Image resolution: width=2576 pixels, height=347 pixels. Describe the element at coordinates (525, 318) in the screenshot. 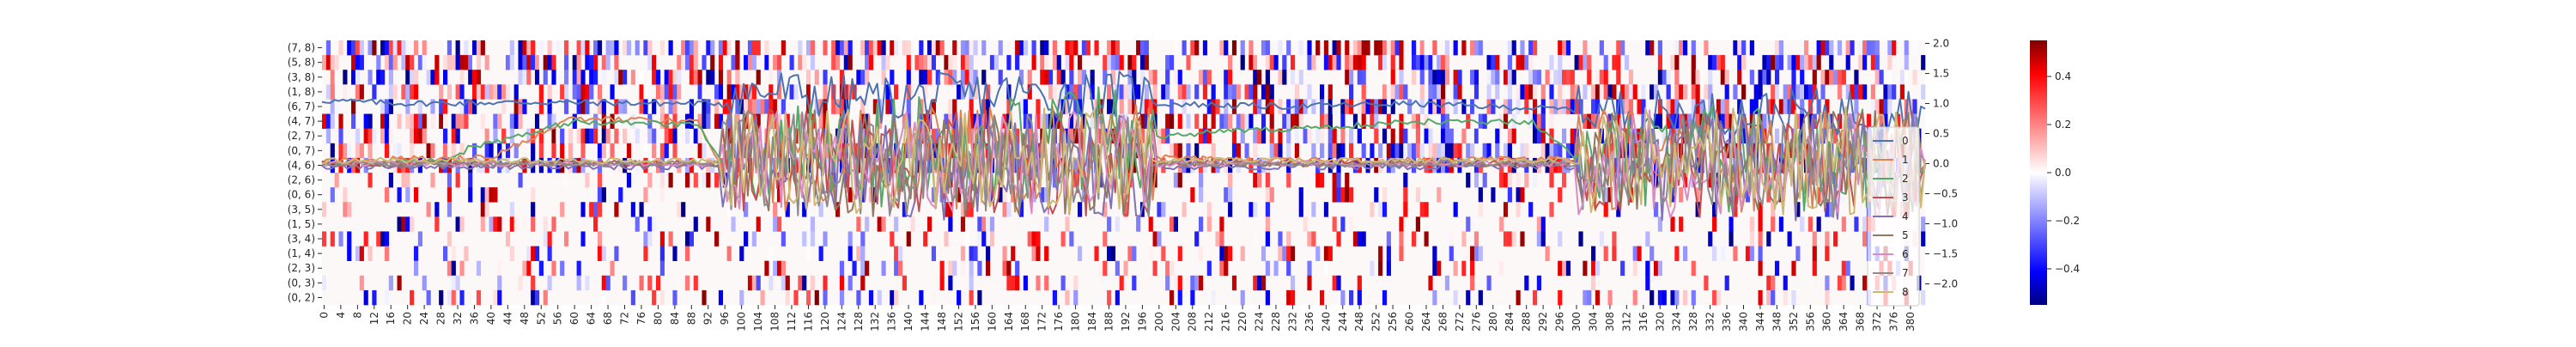

I see `x-tick-label: 48` at that location.